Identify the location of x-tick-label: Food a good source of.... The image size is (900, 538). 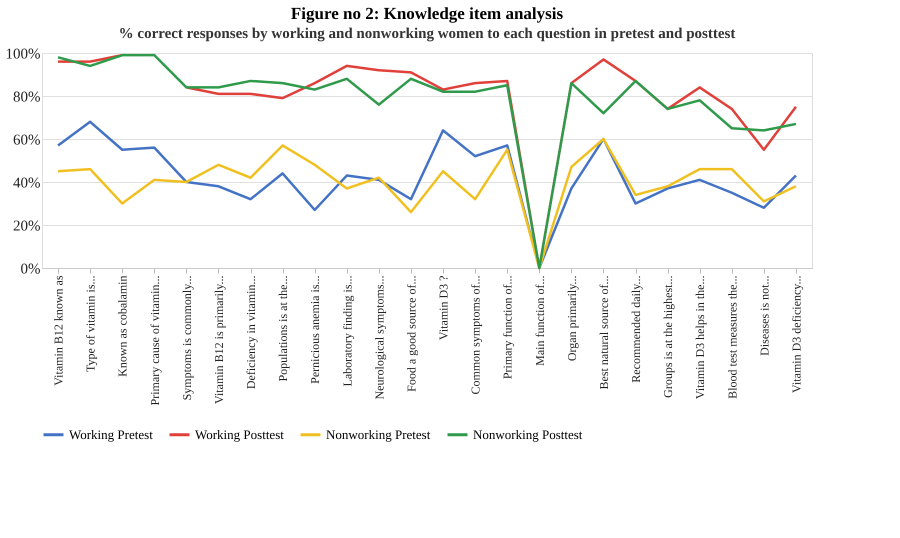
(411, 334).